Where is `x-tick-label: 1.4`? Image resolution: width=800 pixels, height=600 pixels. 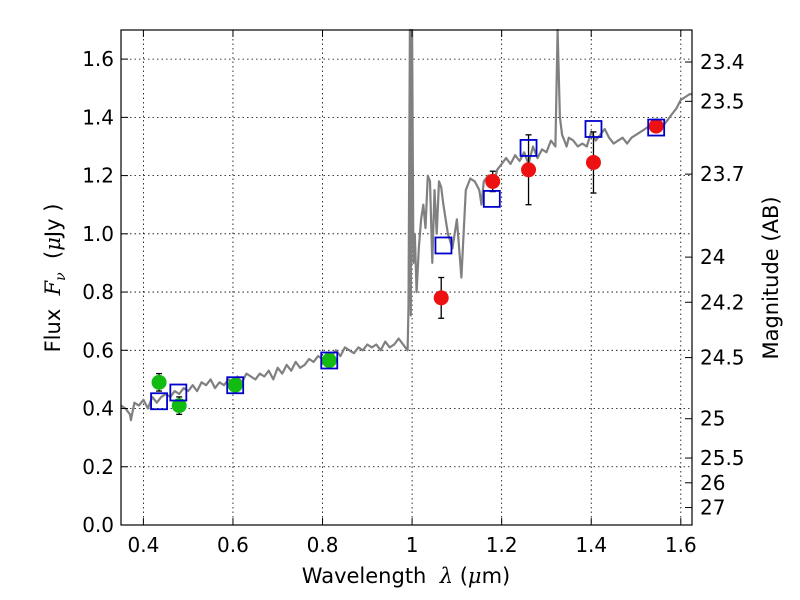 x-tick-label: 1.4 is located at coordinates (591, 545).